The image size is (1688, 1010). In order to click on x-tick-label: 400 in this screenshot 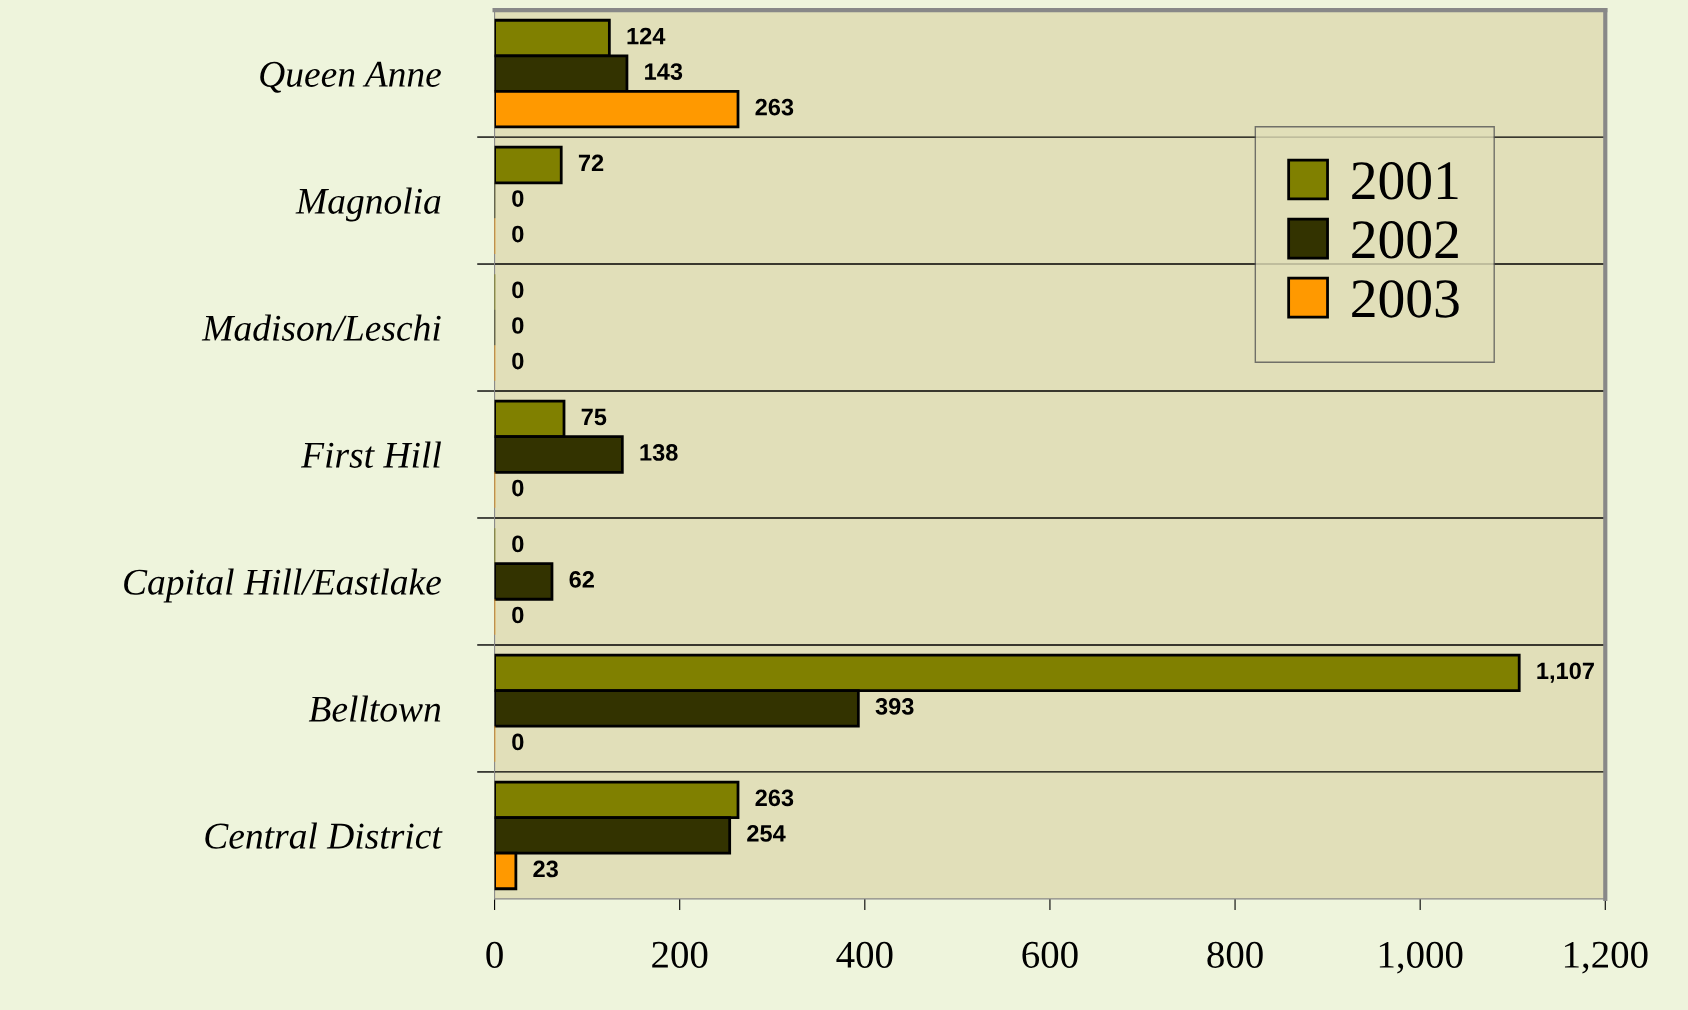, I will do `click(864, 954)`.